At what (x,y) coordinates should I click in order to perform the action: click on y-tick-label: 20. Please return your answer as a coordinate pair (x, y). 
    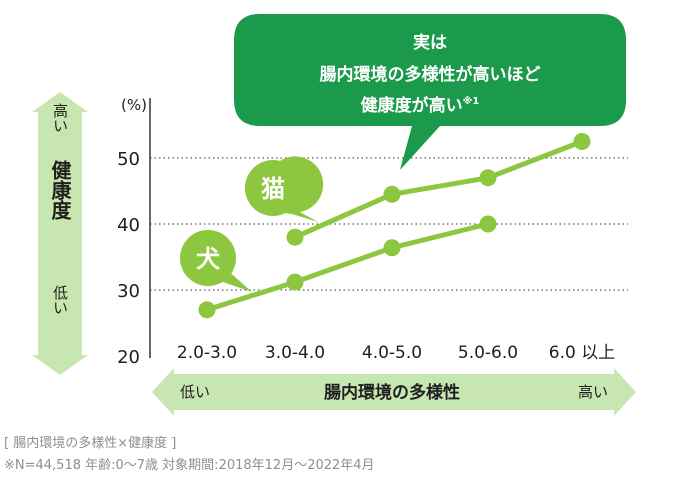
    Looking at the image, I should click on (128, 357).